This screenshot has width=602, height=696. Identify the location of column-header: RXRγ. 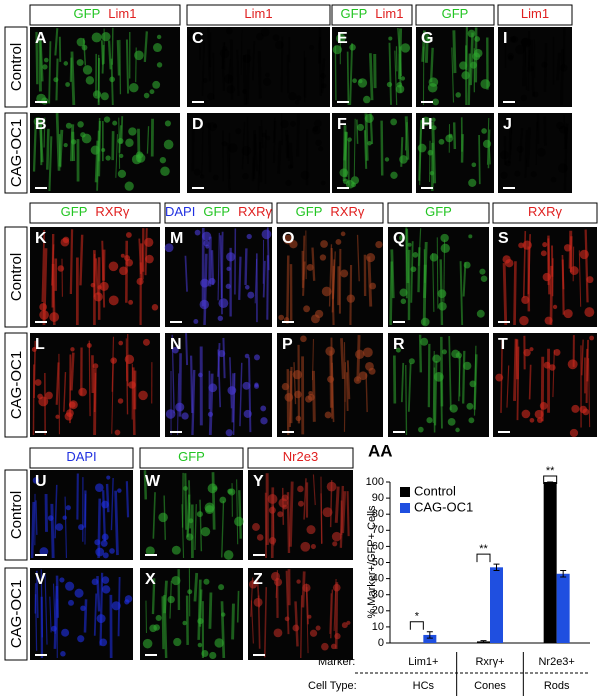
(545, 211).